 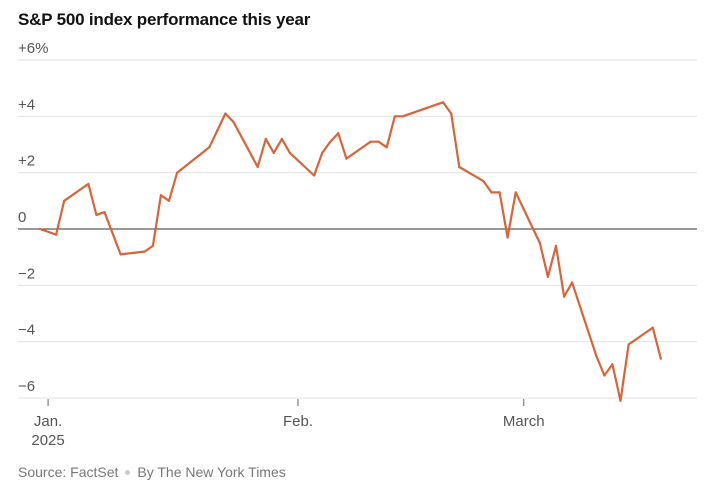 What do you see at coordinates (26, 161) in the screenshot?
I see `y-tick-label: +2` at bounding box center [26, 161].